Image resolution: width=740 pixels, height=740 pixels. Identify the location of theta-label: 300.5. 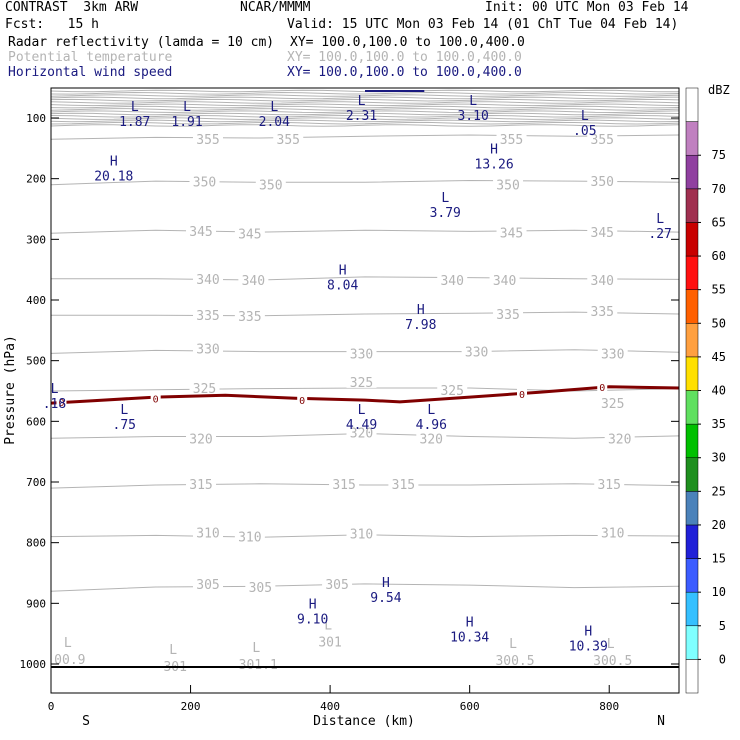
(514, 661).